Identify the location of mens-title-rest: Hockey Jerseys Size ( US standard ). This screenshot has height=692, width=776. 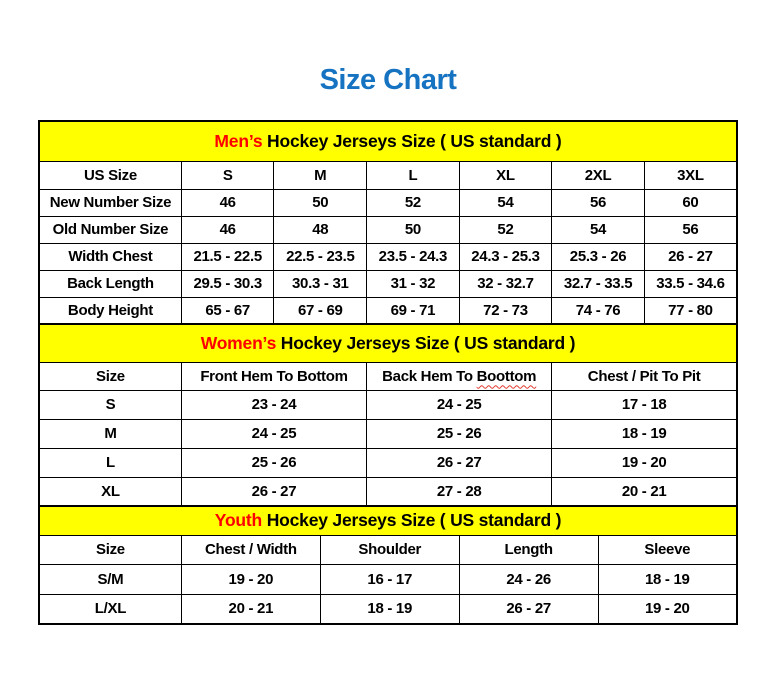
(412, 140).